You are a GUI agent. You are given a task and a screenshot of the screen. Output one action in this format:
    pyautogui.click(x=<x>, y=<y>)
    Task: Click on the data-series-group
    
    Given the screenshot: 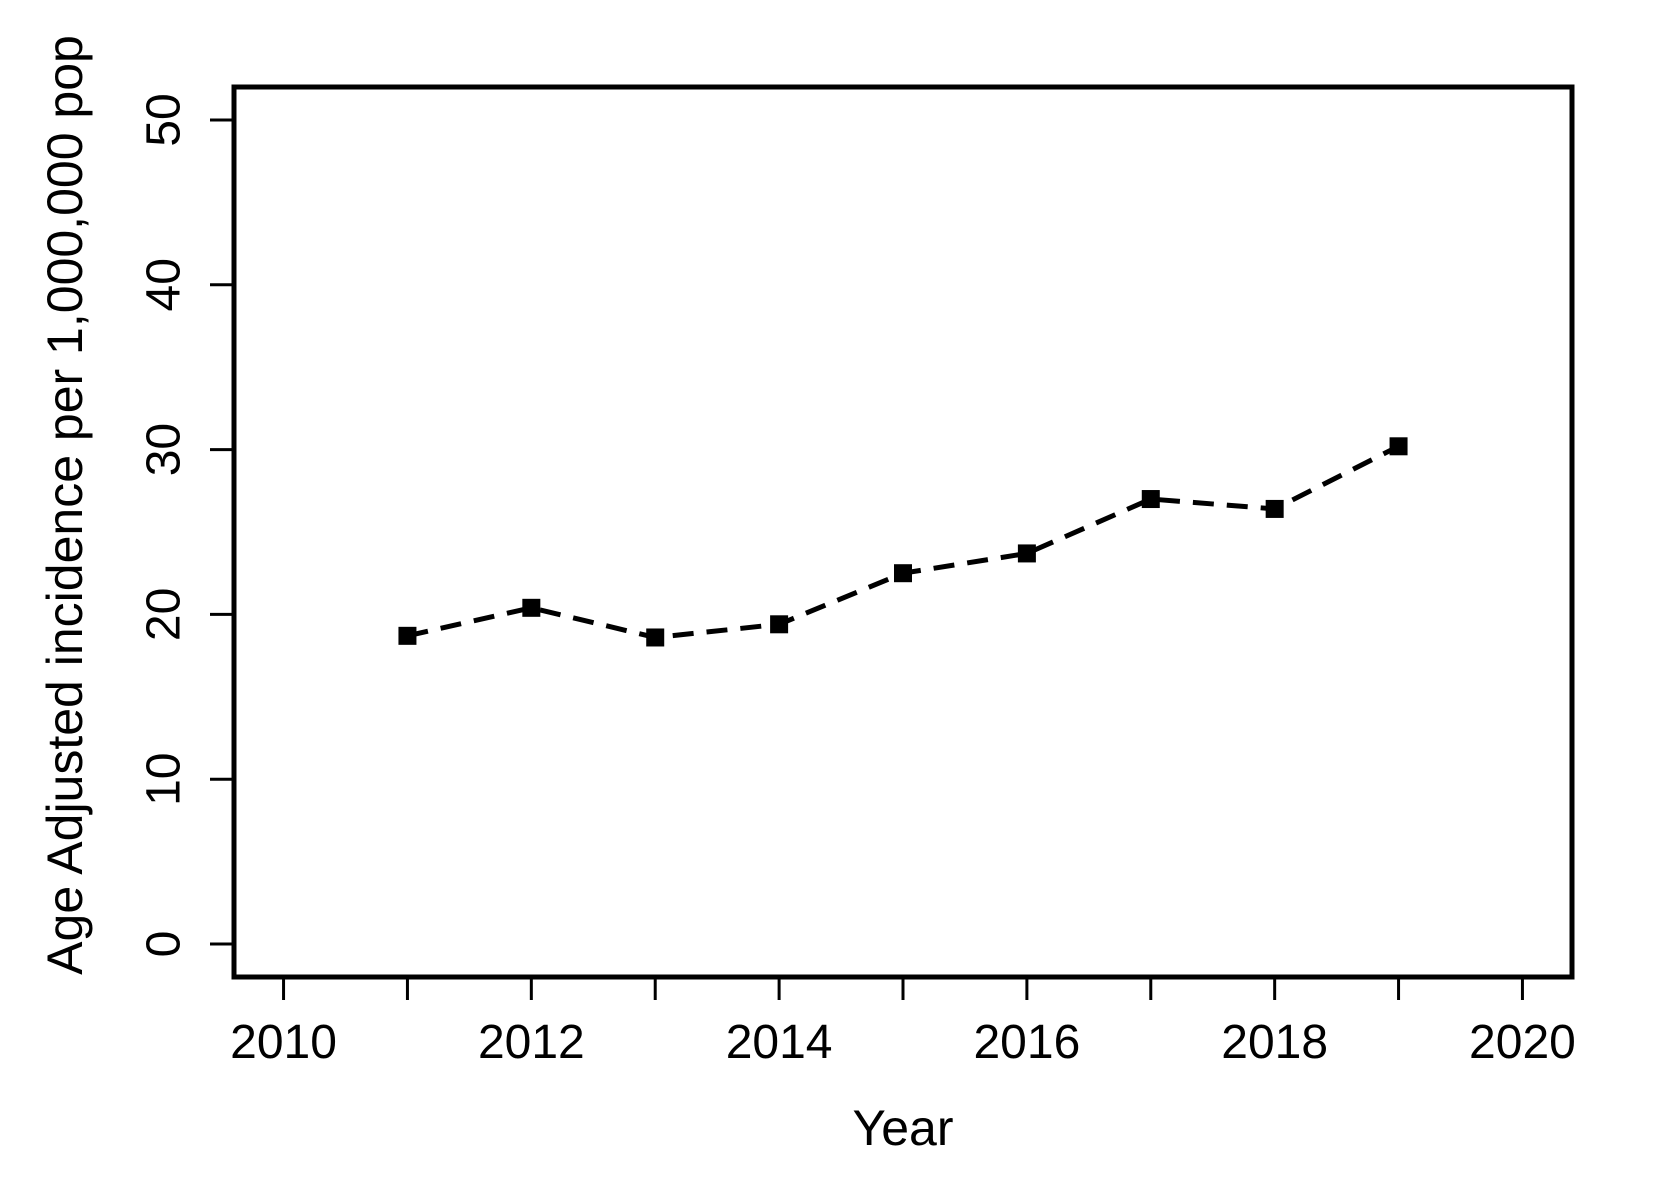 What is the action you would take?
    pyautogui.click(x=903, y=542)
    